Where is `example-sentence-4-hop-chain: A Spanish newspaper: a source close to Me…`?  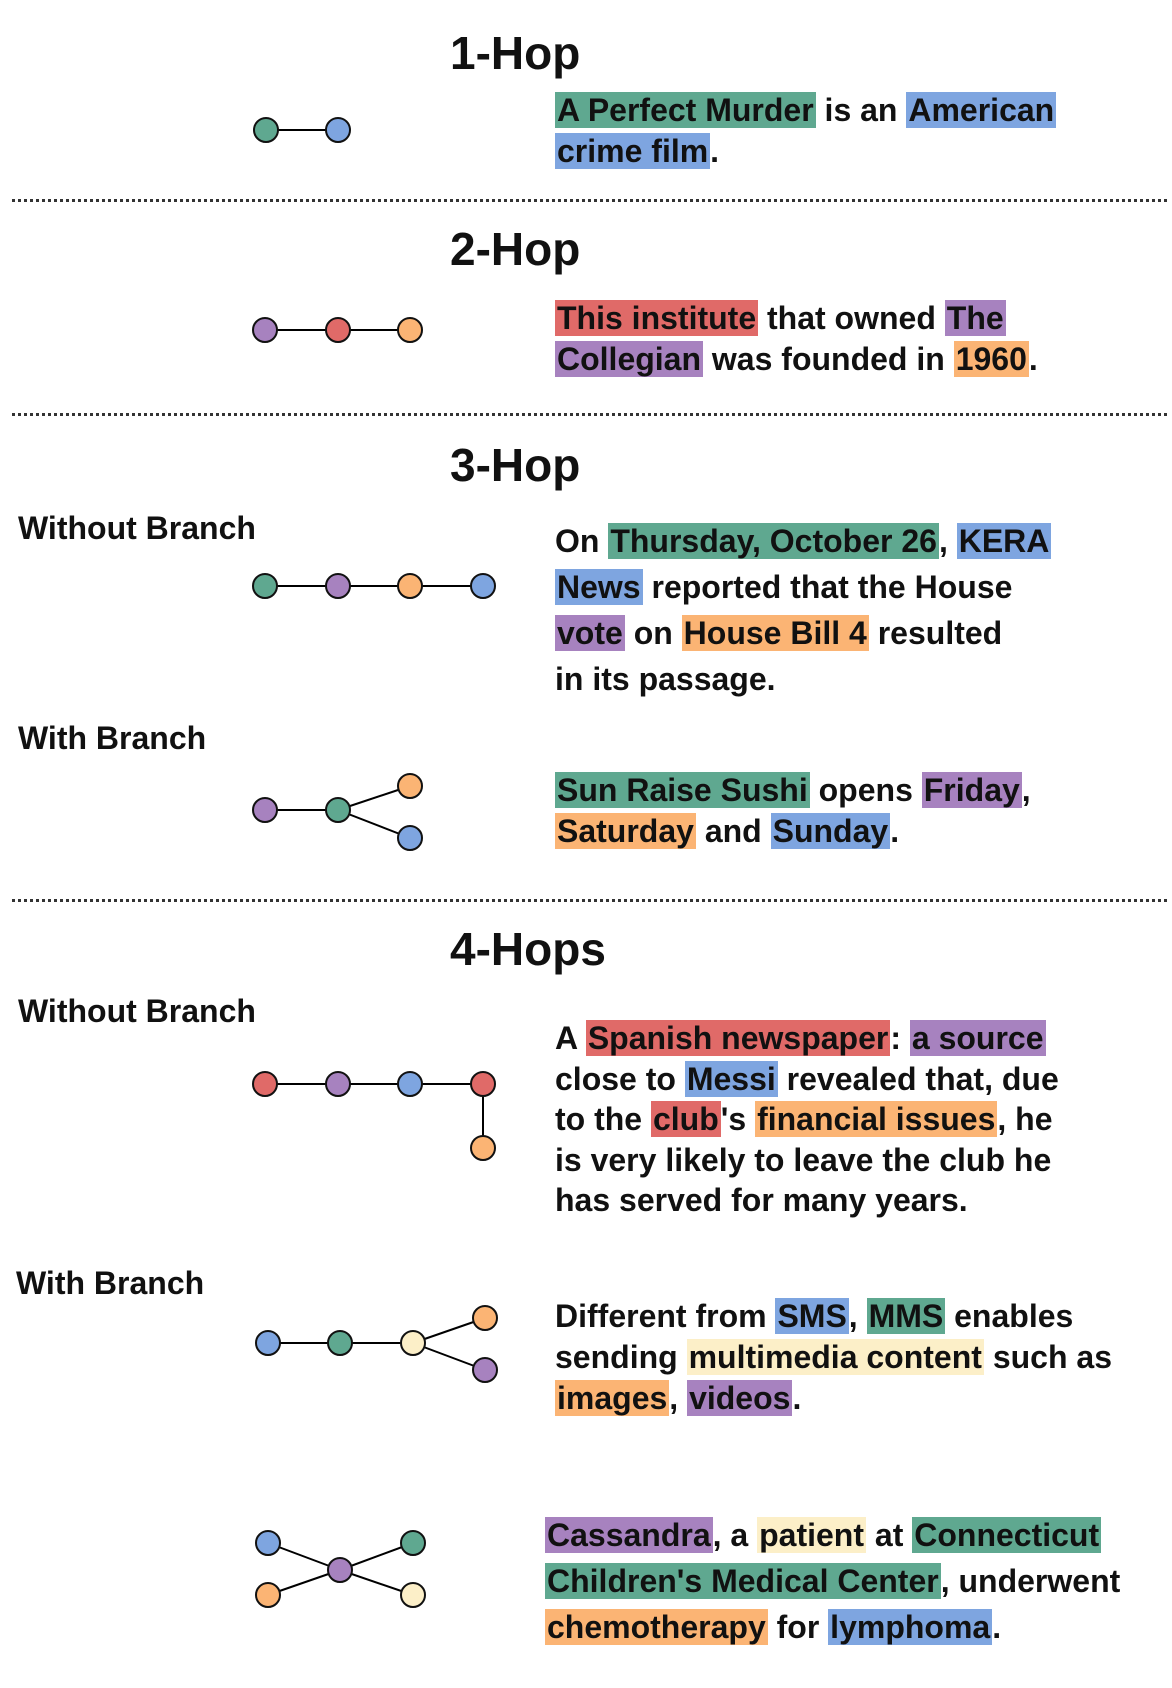
example-sentence-4-hop-chain: A Spanish newspaper: a source close to Me… is located at coordinates (807, 1119).